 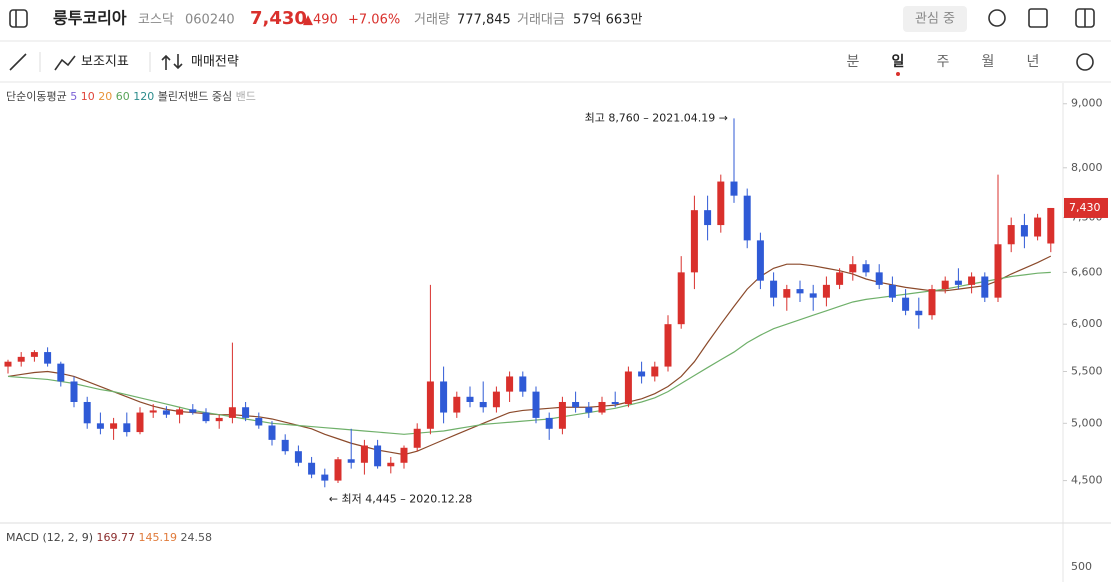 I want to click on change-pct: +7.06%, so click(x=374, y=20).